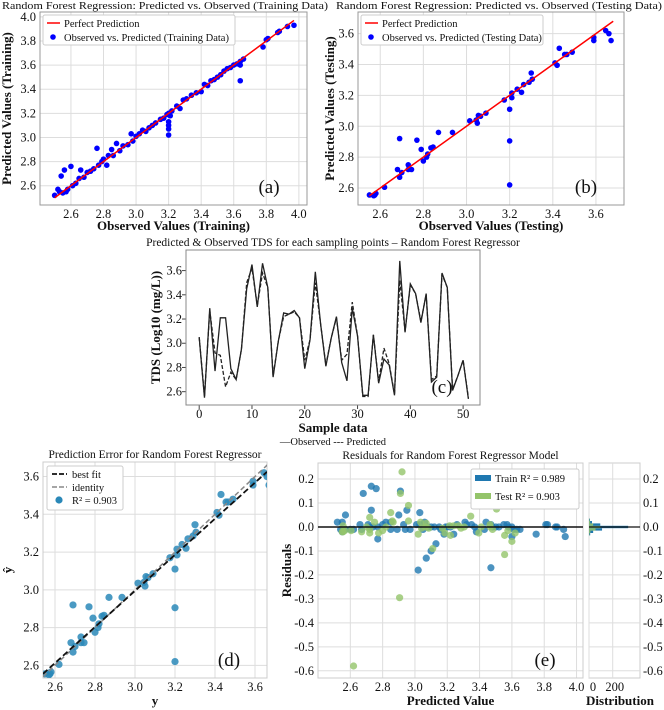  What do you see at coordinates (306, 503) in the screenshot?
I see `y-tick-label: 0.1` at bounding box center [306, 503].